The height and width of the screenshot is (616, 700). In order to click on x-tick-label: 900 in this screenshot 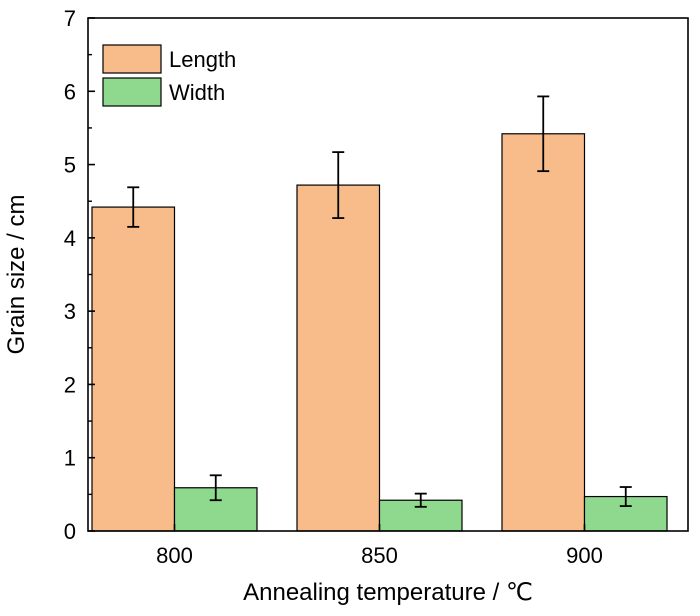, I will do `click(584, 555)`.